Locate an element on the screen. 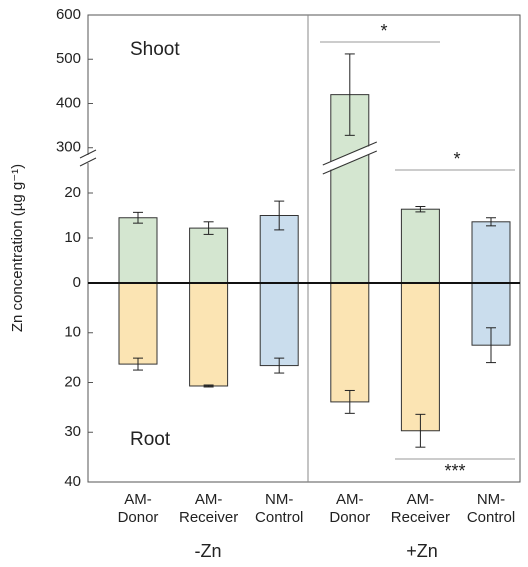 The height and width of the screenshot is (567, 528). bar-break-gap is located at coordinates (349, 158).